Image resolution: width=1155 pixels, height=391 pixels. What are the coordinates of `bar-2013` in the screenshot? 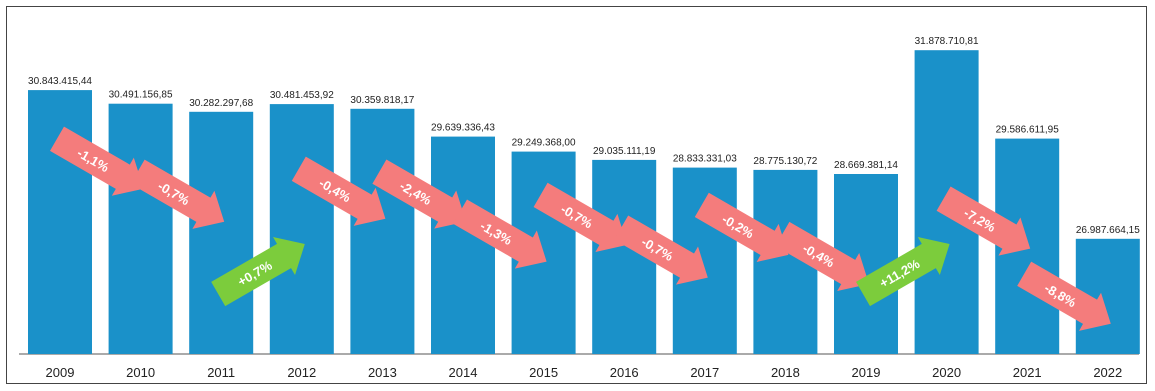 It's located at (382, 231).